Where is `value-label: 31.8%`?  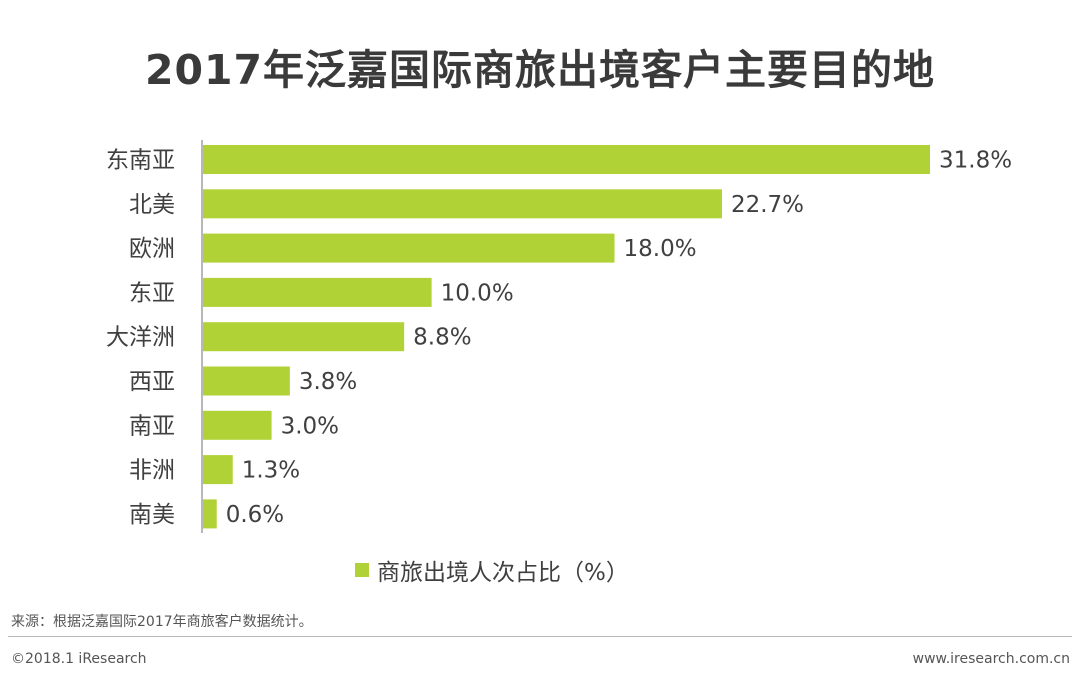
value-label: 31.8% is located at coordinates (975, 161).